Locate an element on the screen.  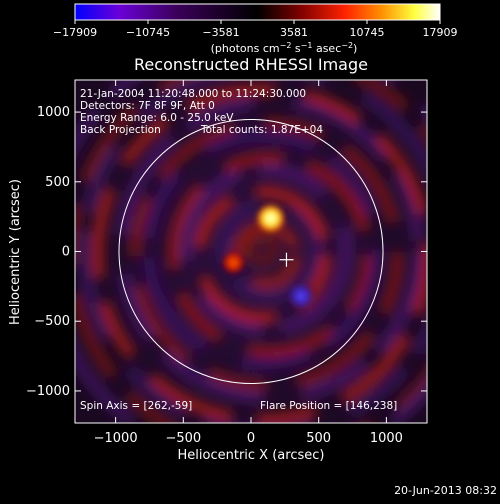
info-detectors: Detectors: 7F 8F 9F, Att 0 is located at coordinates (147, 106).